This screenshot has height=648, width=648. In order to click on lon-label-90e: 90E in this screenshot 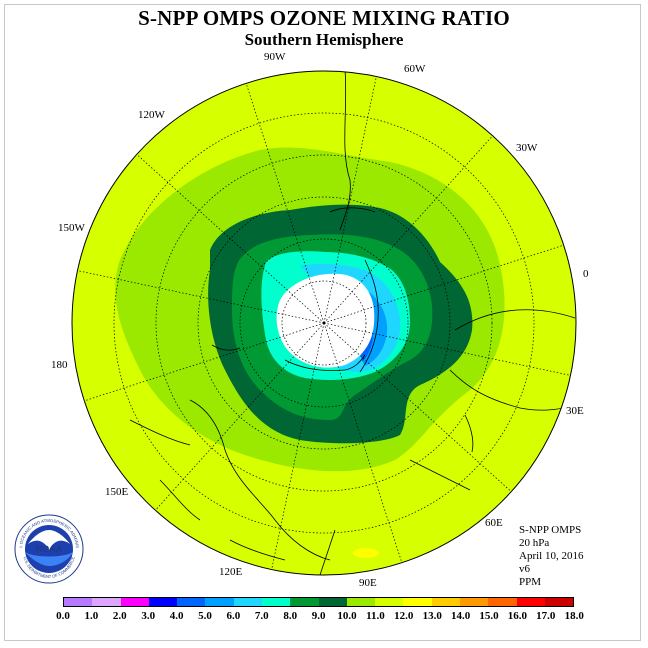, I will do `click(368, 583)`.